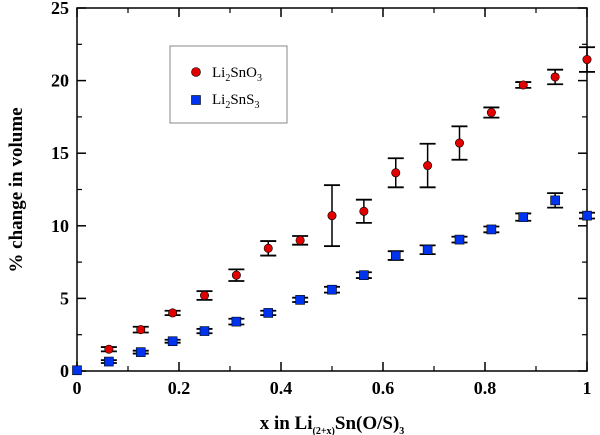  What do you see at coordinates (196, 72) in the screenshot?
I see `legend-marker-li2sno3` at bounding box center [196, 72].